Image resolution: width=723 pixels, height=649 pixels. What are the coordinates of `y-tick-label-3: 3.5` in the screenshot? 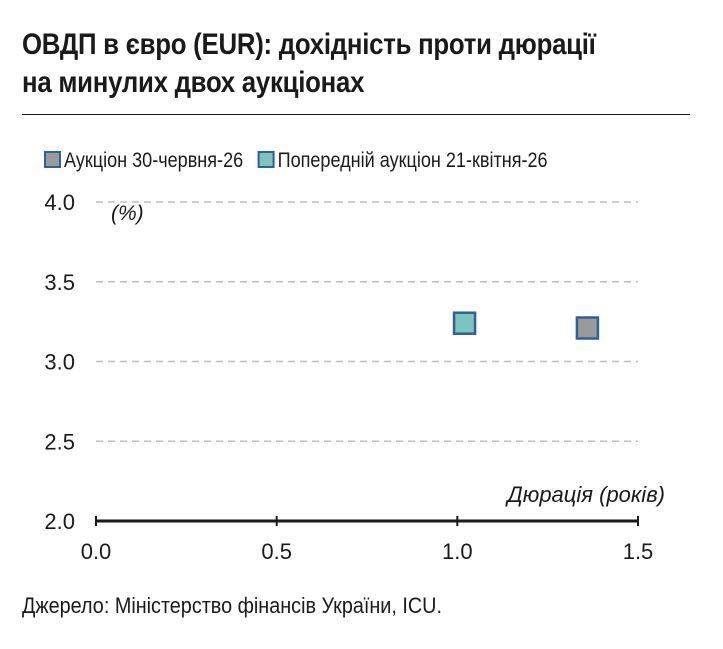 It's located at (59, 282).